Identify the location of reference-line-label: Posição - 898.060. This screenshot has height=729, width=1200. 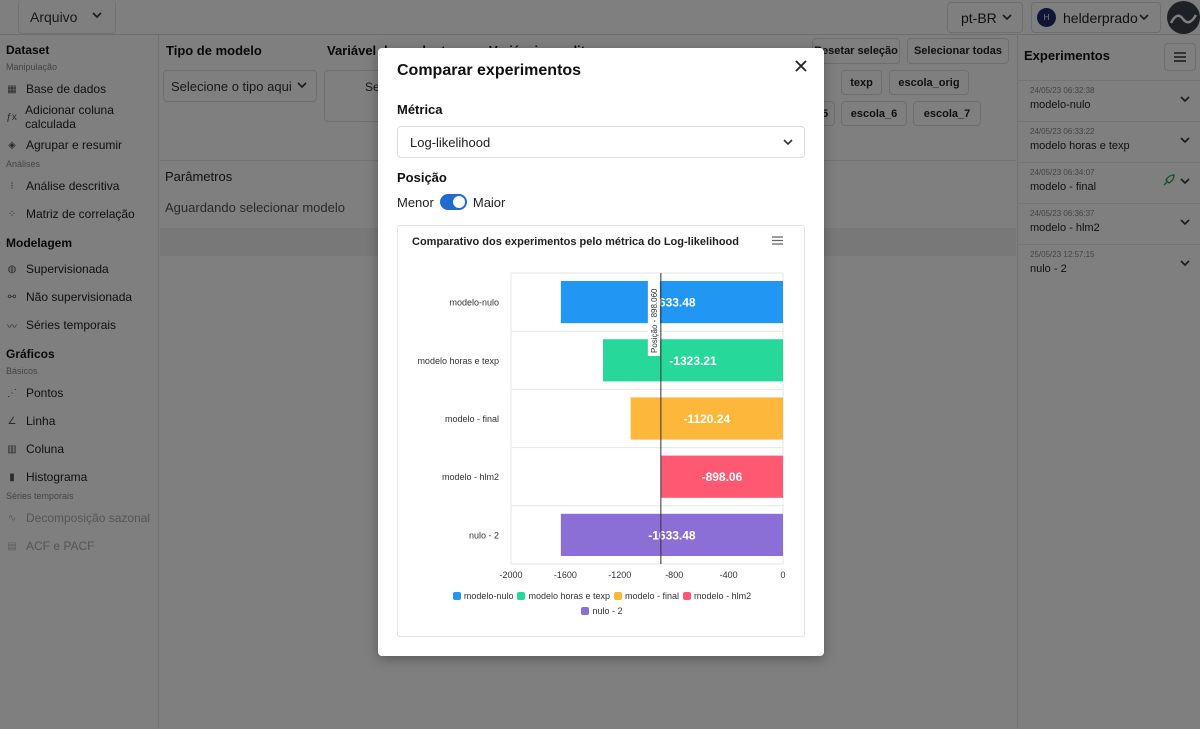
(653, 318).